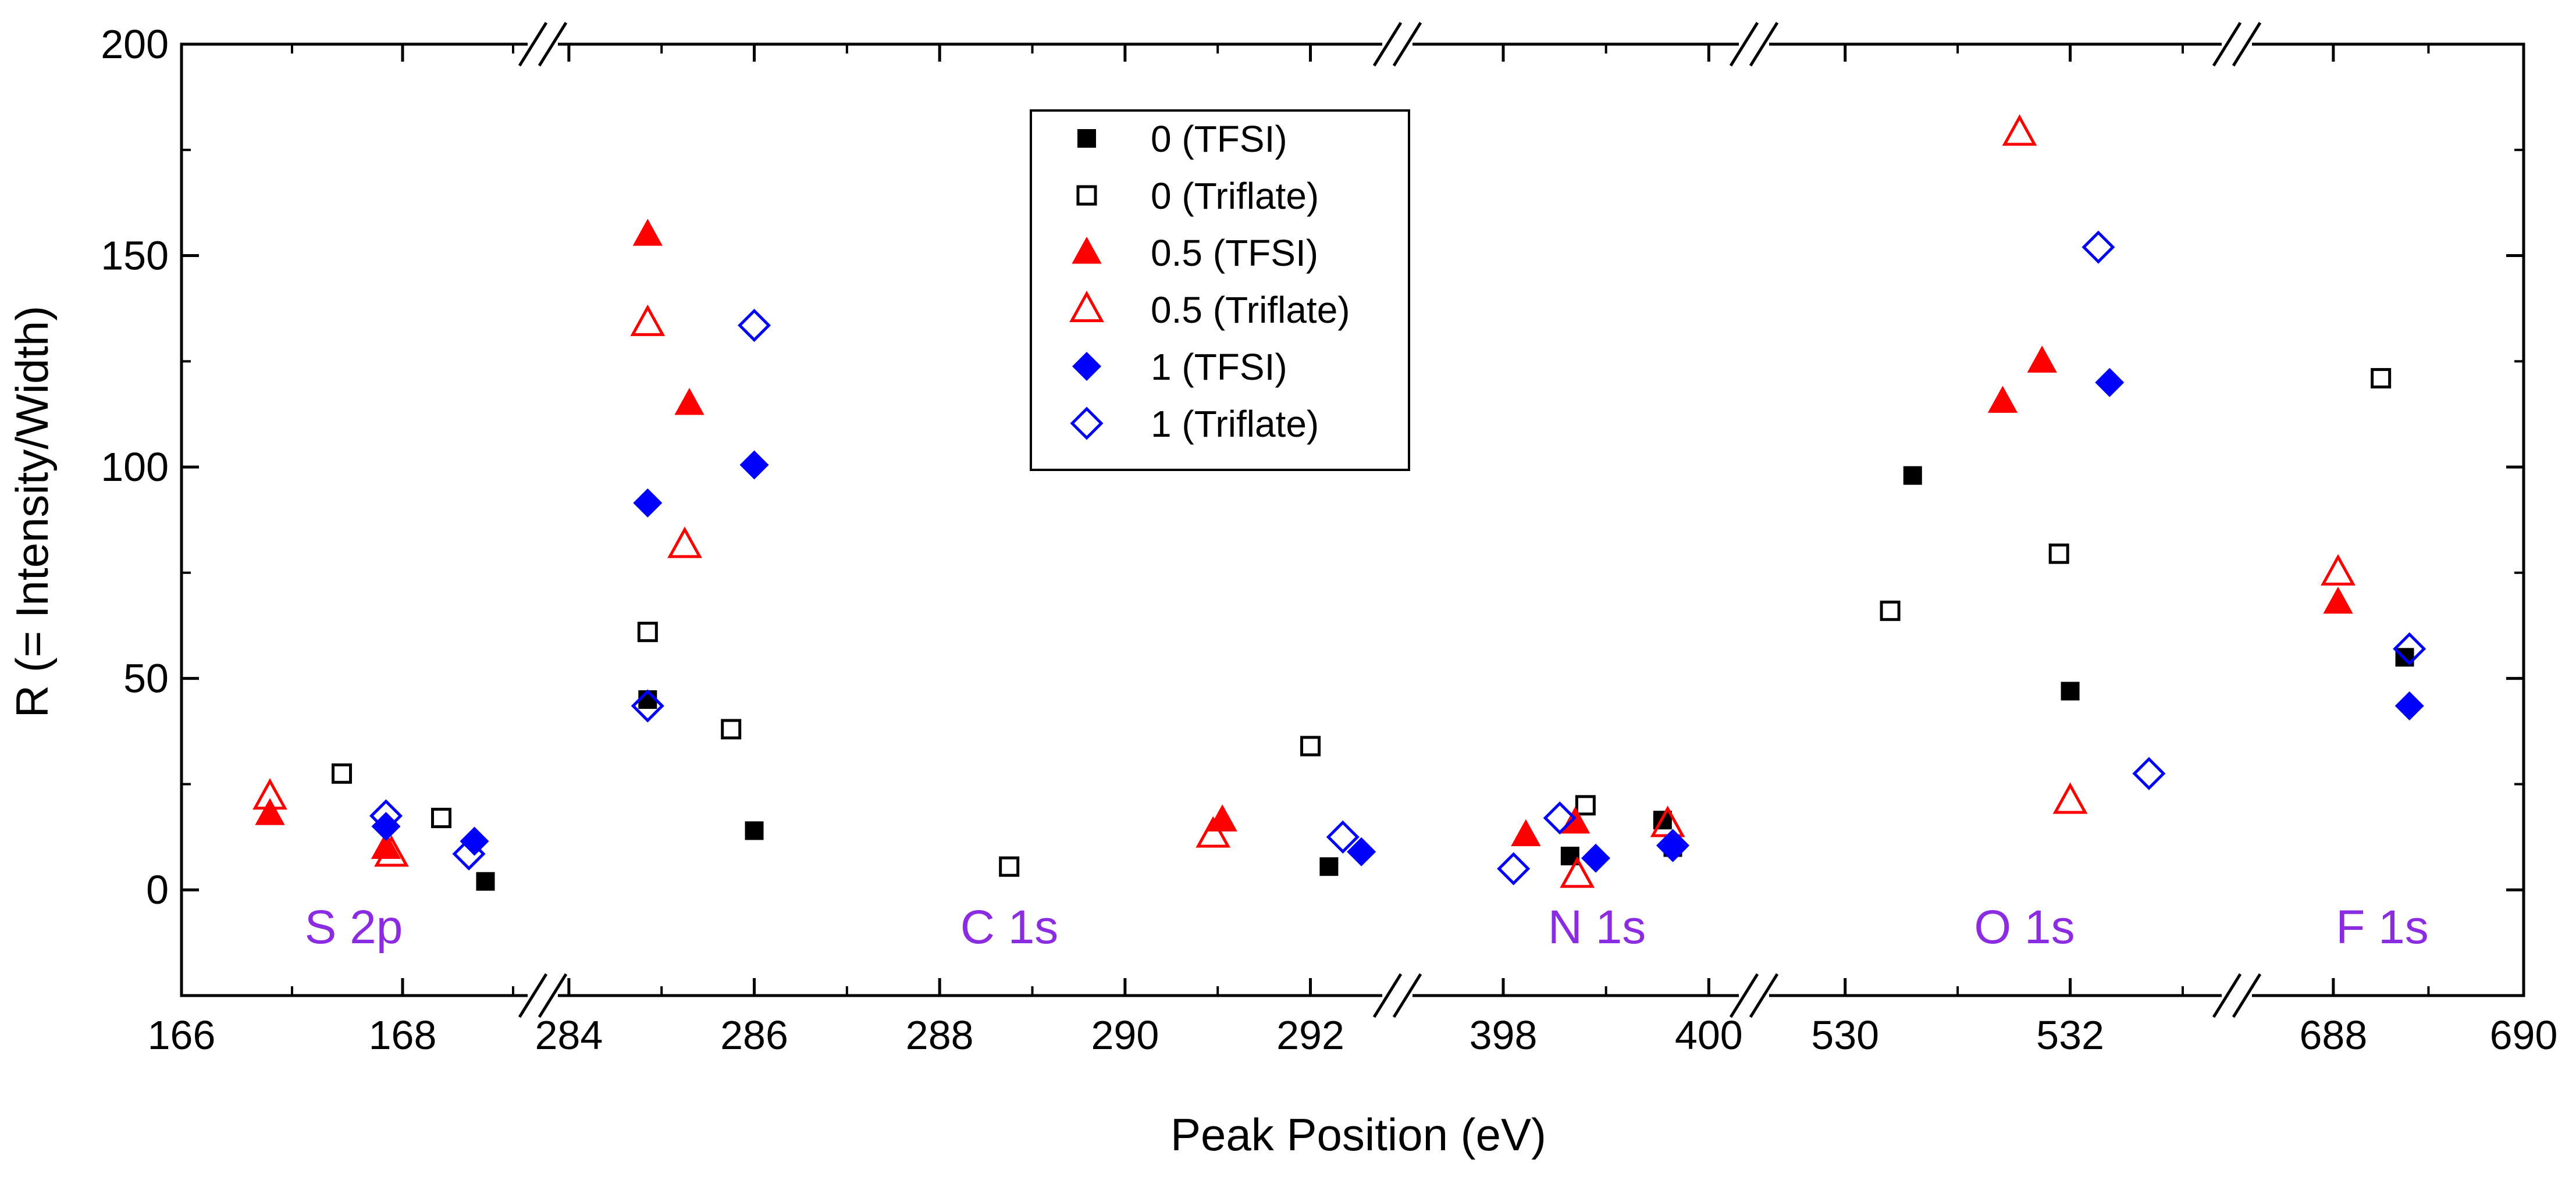 This screenshot has width=2576, height=1177. Describe the element at coordinates (32, 512) in the screenshot. I see `y-axis-title: R (= Intensity/Width)` at that location.